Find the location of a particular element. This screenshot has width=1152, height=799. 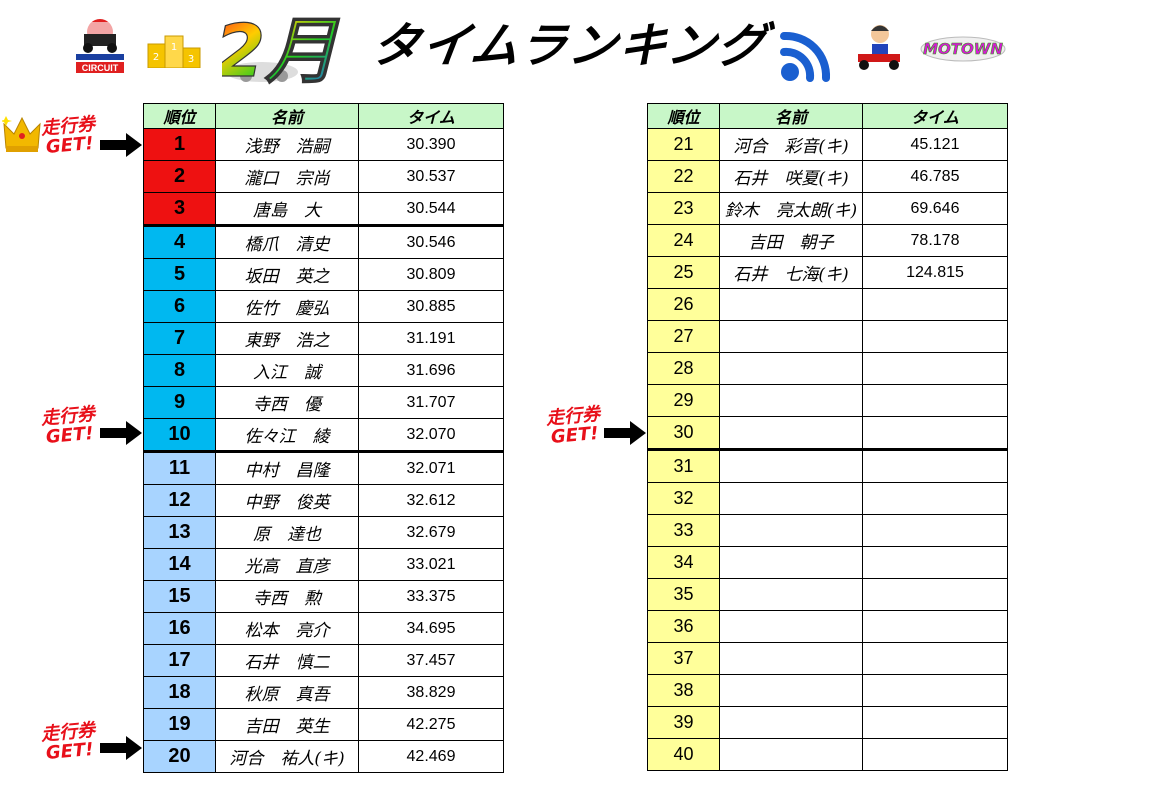

table-row: 1 浅野 浩嗣 30.390 is located at coordinates (323, 144).